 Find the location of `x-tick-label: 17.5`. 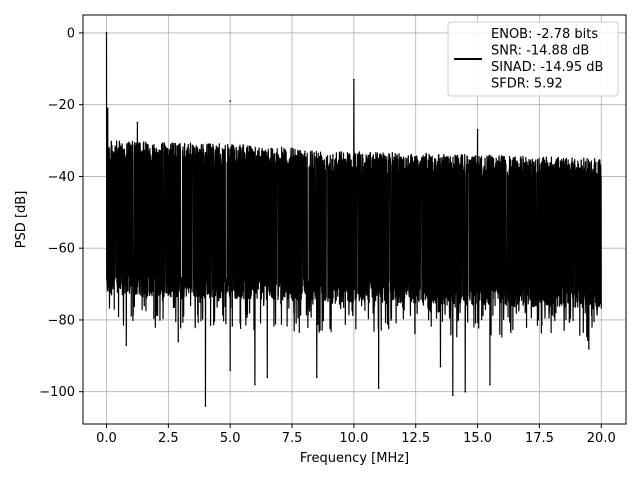

x-tick-label: 17.5 is located at coordinates (539, 438).